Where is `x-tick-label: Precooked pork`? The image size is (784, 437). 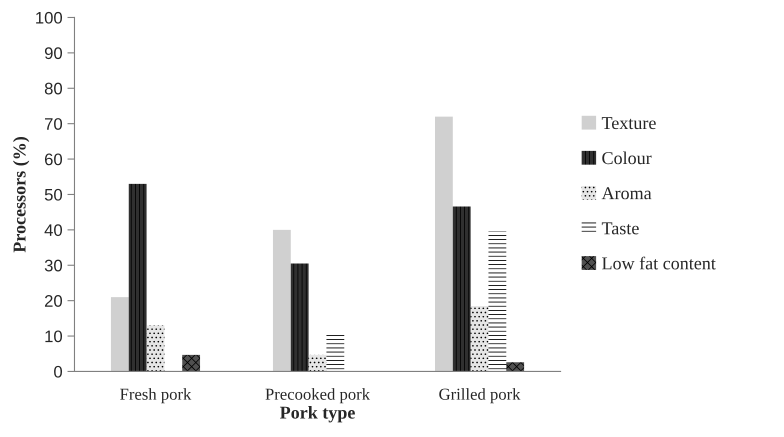
x-tick-label: Precooked pork is located at coordinates (317, 396).